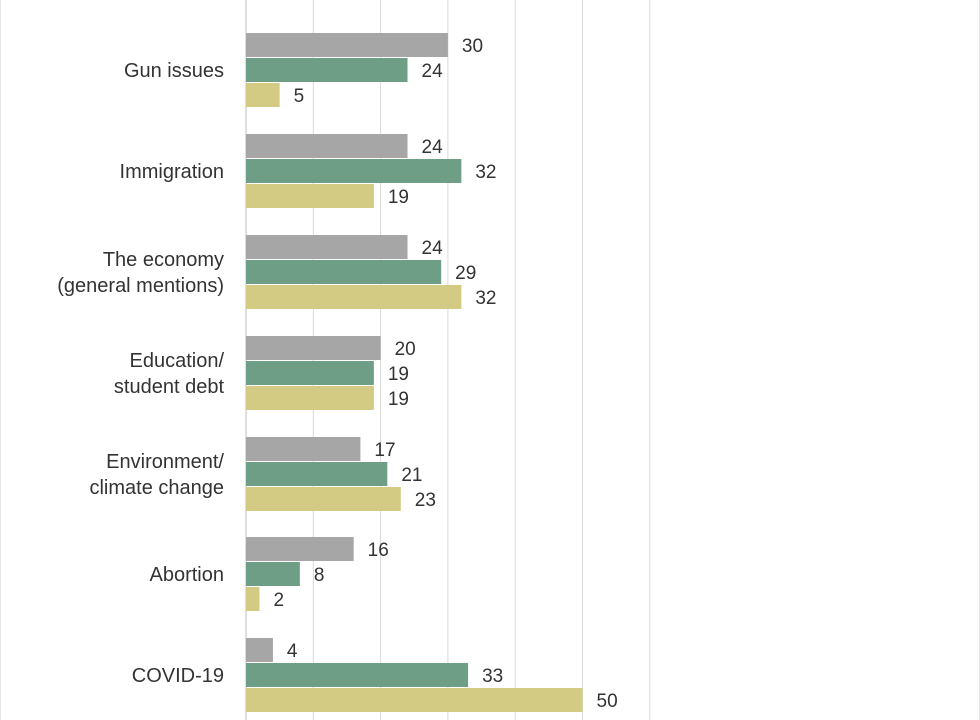 The image size is (980, 720). I want to click on category-label-line: Immigration, so click(172, 172).